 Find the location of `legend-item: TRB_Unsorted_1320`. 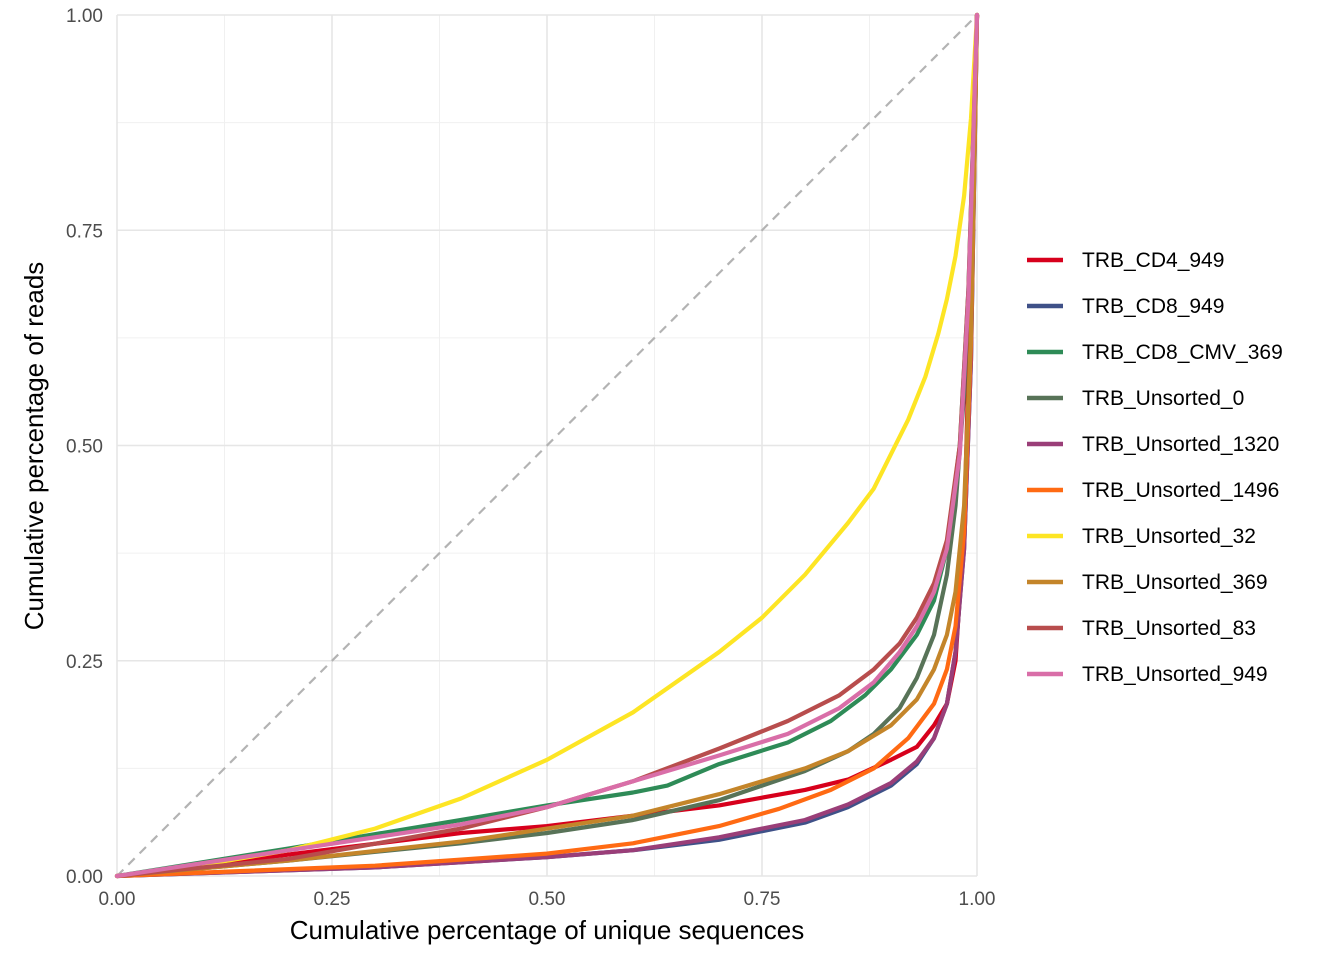

legend-item: TRB_Unsorted_1320 is located at coordinates (1153, 444).